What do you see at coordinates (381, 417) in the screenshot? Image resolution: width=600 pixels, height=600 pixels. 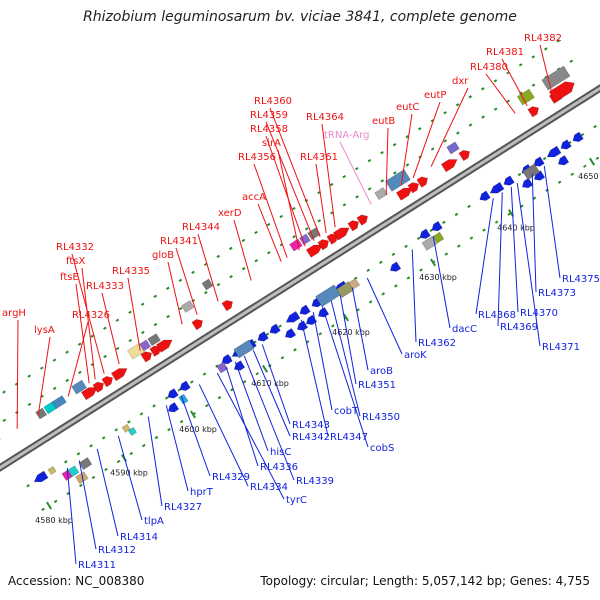 I see `gene-label-lower: RL4350` at bounding box center [381, 417].